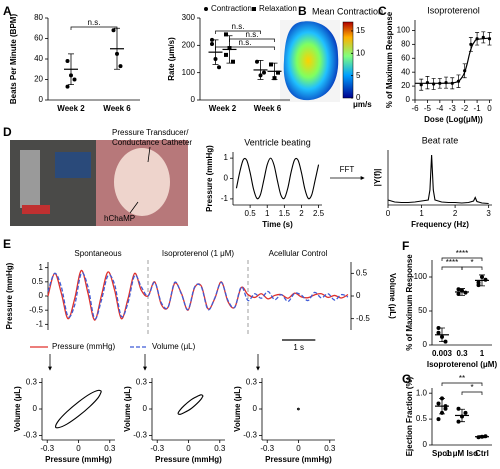  What do you see at coordinates (405, 57) in the screenshot?
I see `y-tick-label: 60` at bounding box center [405, 57].